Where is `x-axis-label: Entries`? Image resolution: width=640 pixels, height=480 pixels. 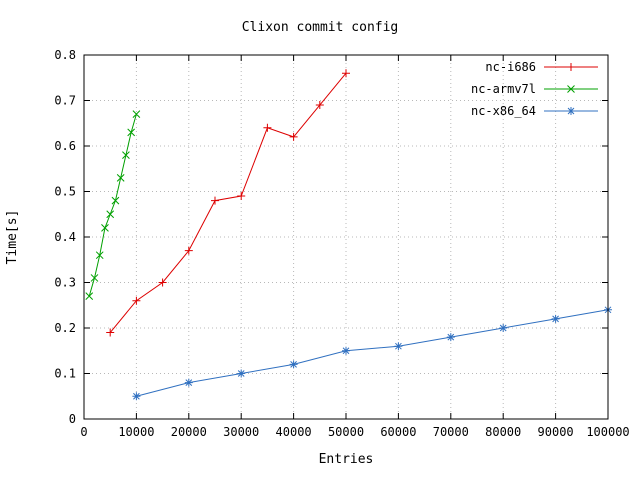 x-axis-label: Entries is located at coordinates (346, 459).